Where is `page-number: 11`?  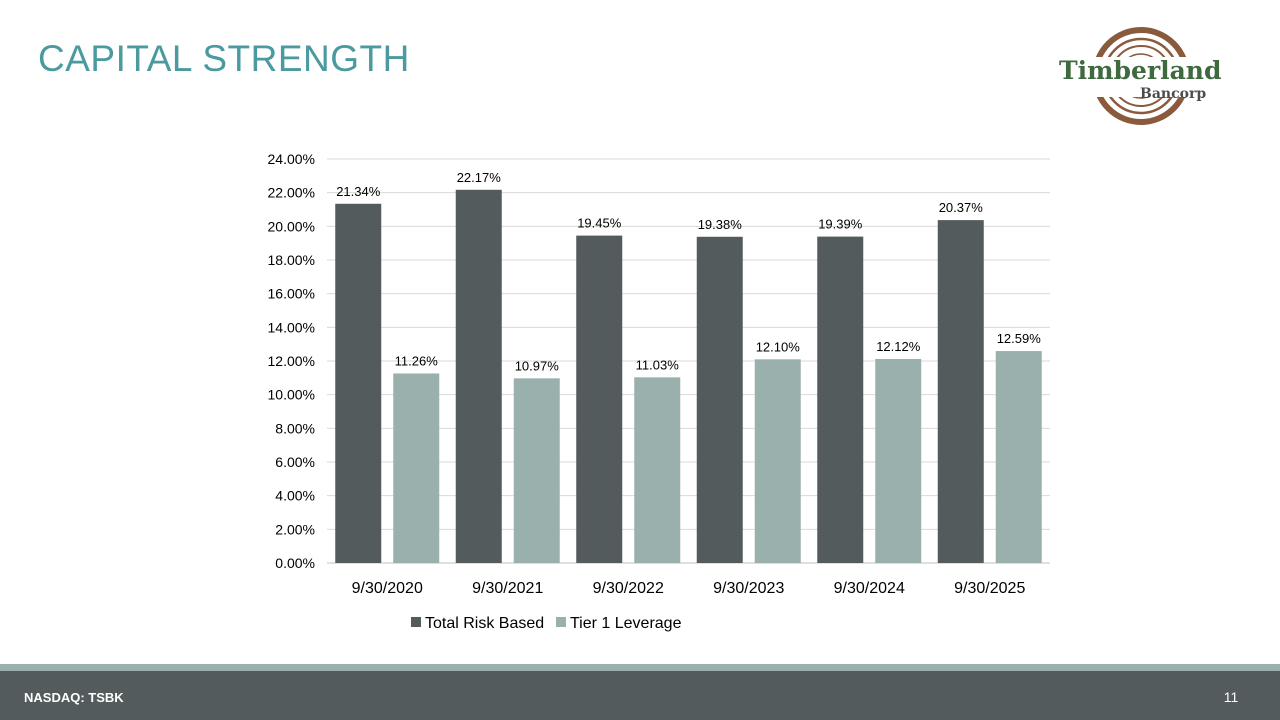
page-number: 11 is located at coordinates (1231, 697).